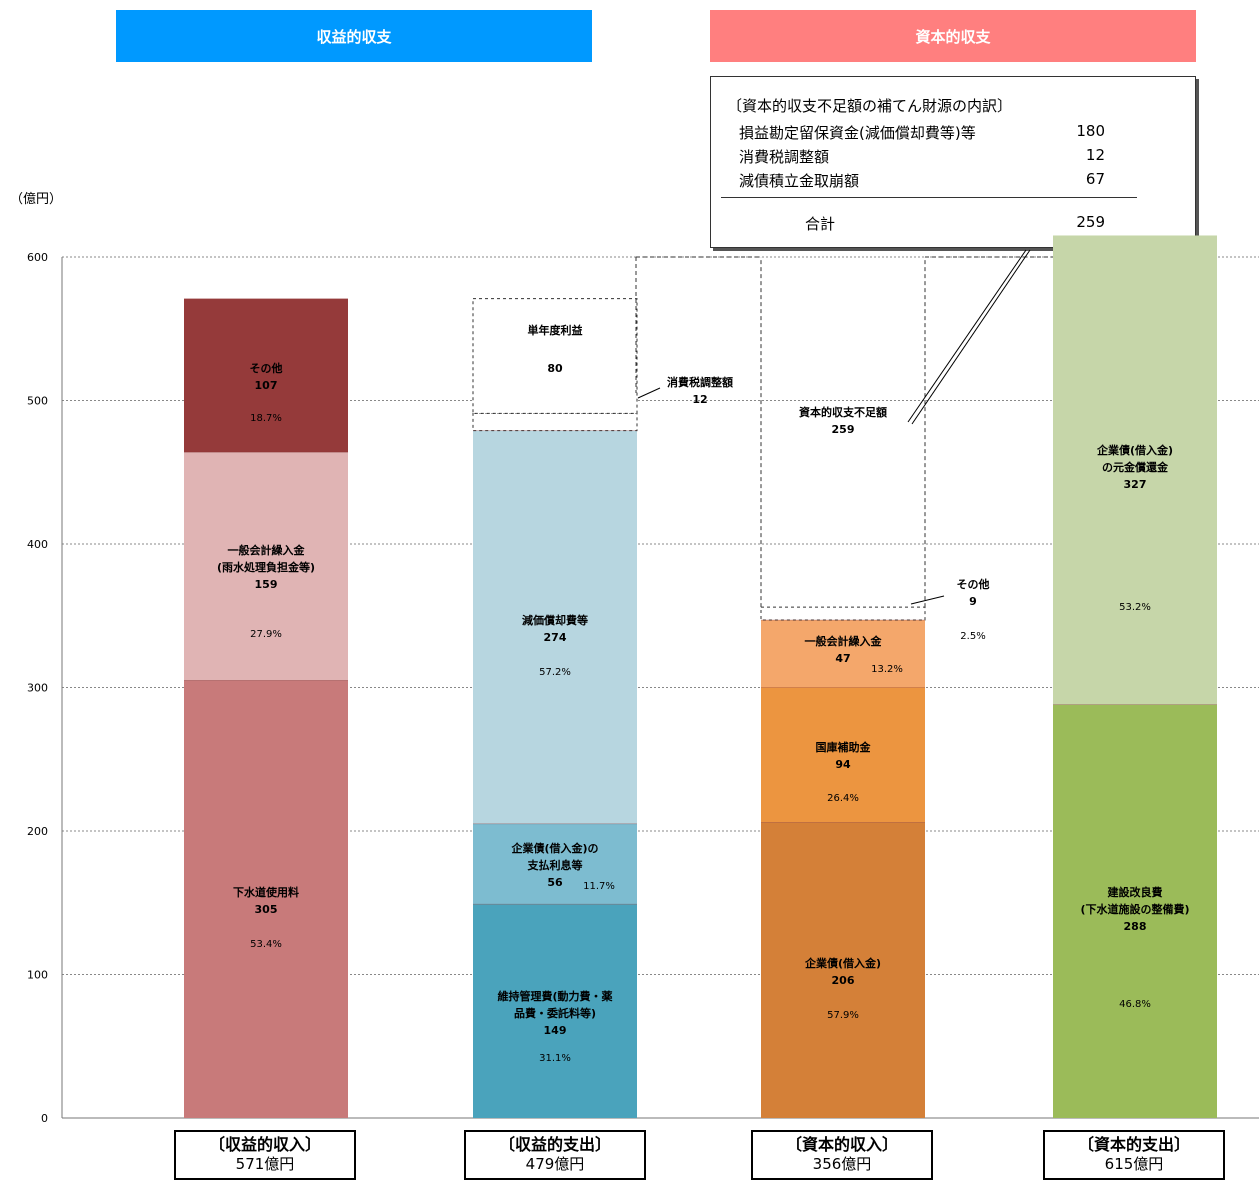 This screenshot has height=1183, width=1259. Describe the element at coordinates (599, 886) in the screenshot. I see `segment-percent: 11.7%` at that location.